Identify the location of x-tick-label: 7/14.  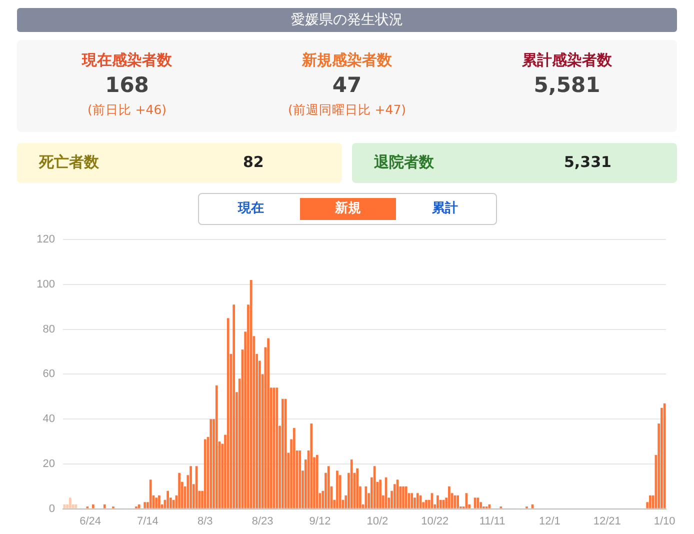
(147, 521).